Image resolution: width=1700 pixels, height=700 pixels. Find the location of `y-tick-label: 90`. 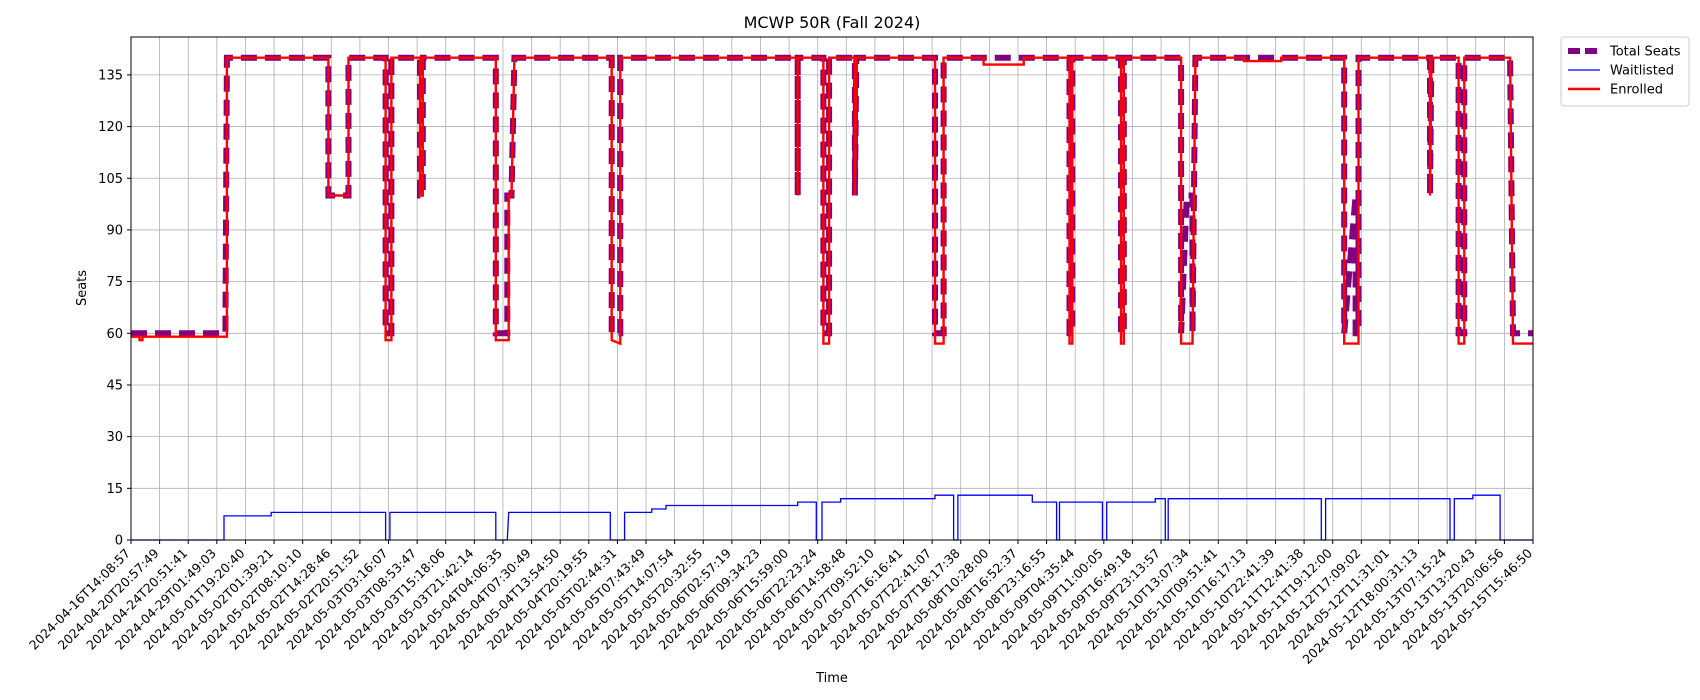

y-tick-label: 90 is located at coordinates (114, 230).